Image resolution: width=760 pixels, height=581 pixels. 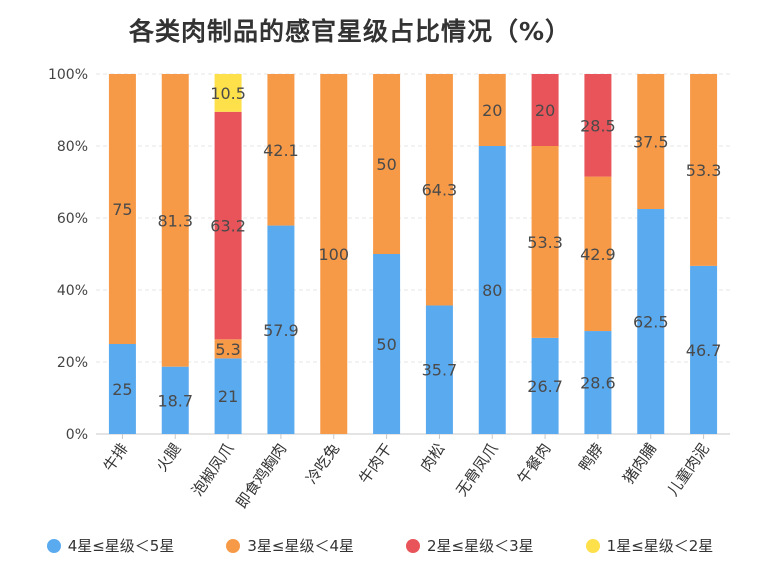 I want to click on data-label: 46.7, so click(x=704, y=350).